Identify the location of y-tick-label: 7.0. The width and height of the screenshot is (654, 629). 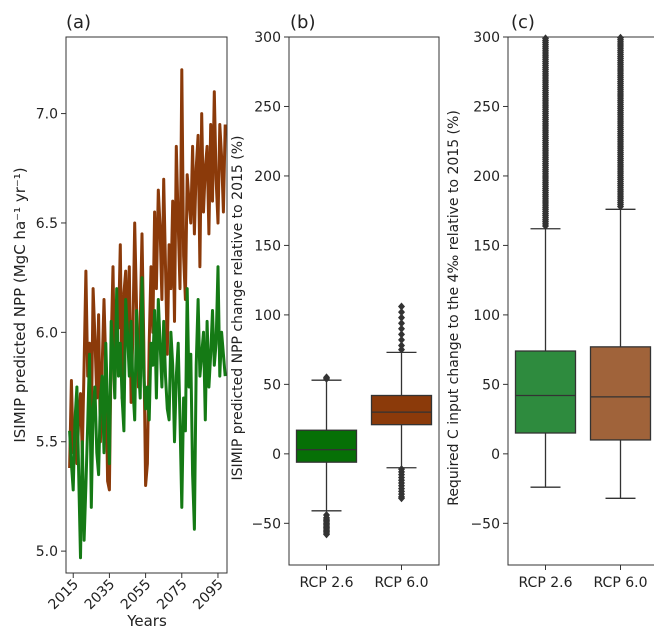
(47, 115).